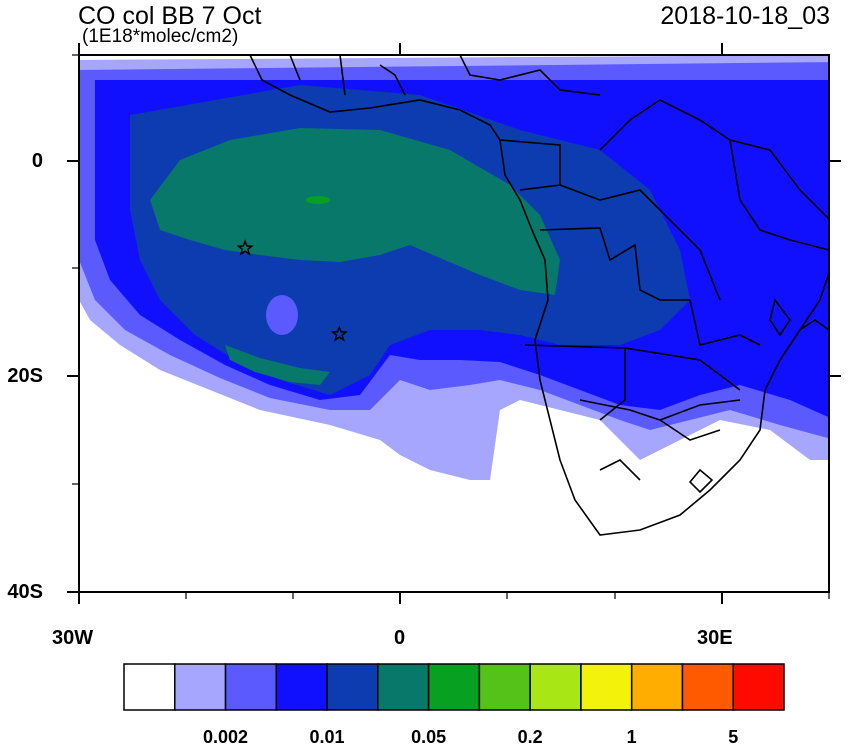  I want to click on colorbar-label: 0.002, so click(226, 737).